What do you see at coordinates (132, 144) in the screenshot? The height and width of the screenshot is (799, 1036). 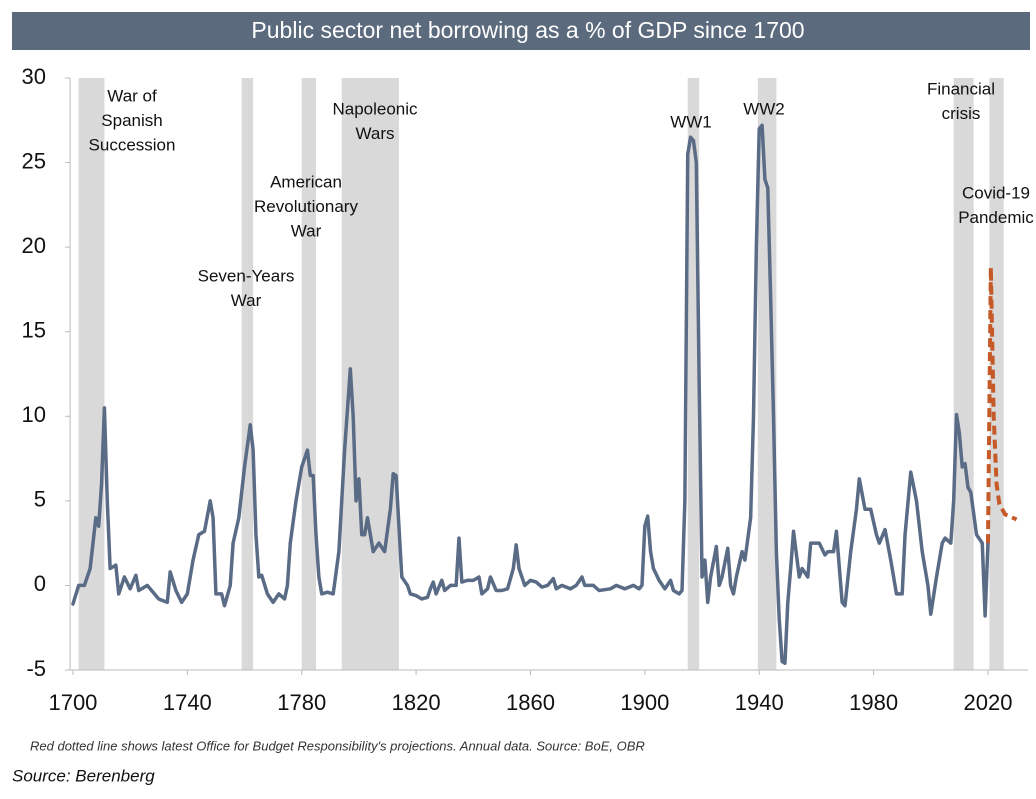 I see `annotation: Succession` at bounding box center [132, 144].